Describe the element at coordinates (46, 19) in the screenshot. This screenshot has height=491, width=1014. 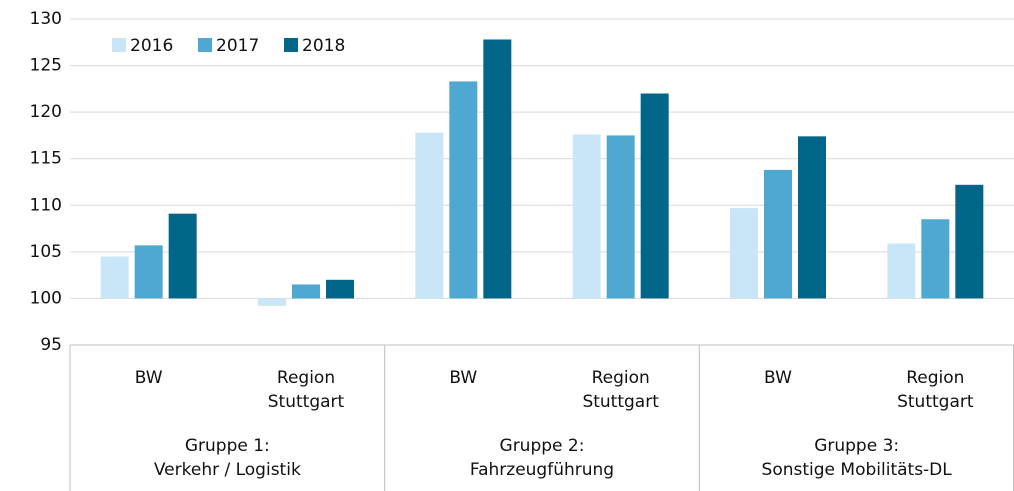
I see `y-tick-label: 130` at that location.